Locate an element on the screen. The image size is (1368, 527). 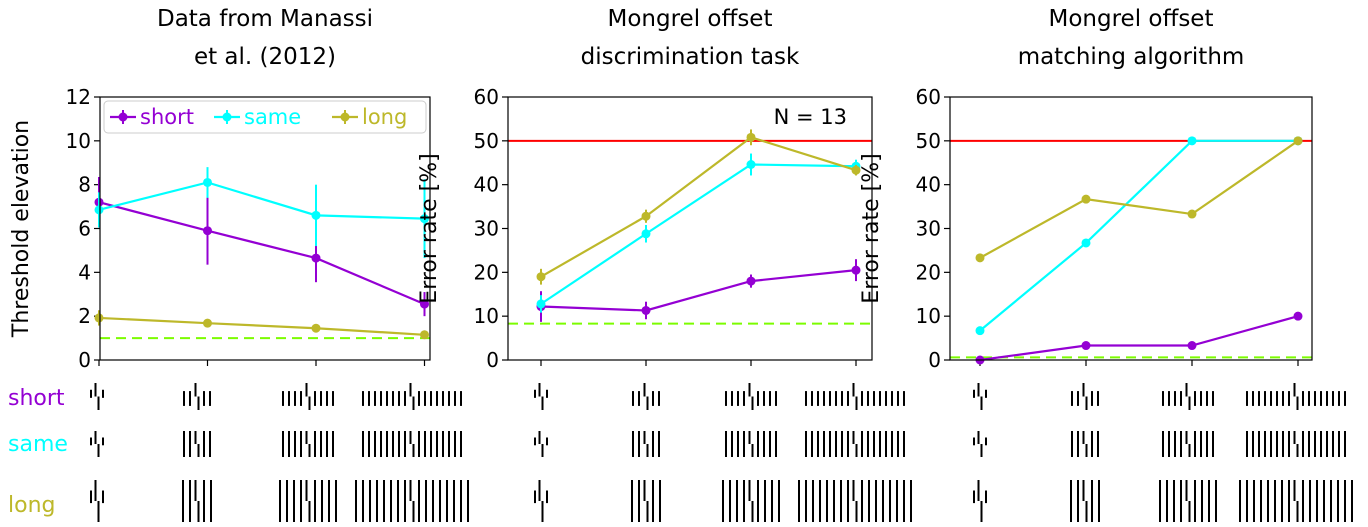
chart-title-line: discrimination task is located at coordinates (690, 57).